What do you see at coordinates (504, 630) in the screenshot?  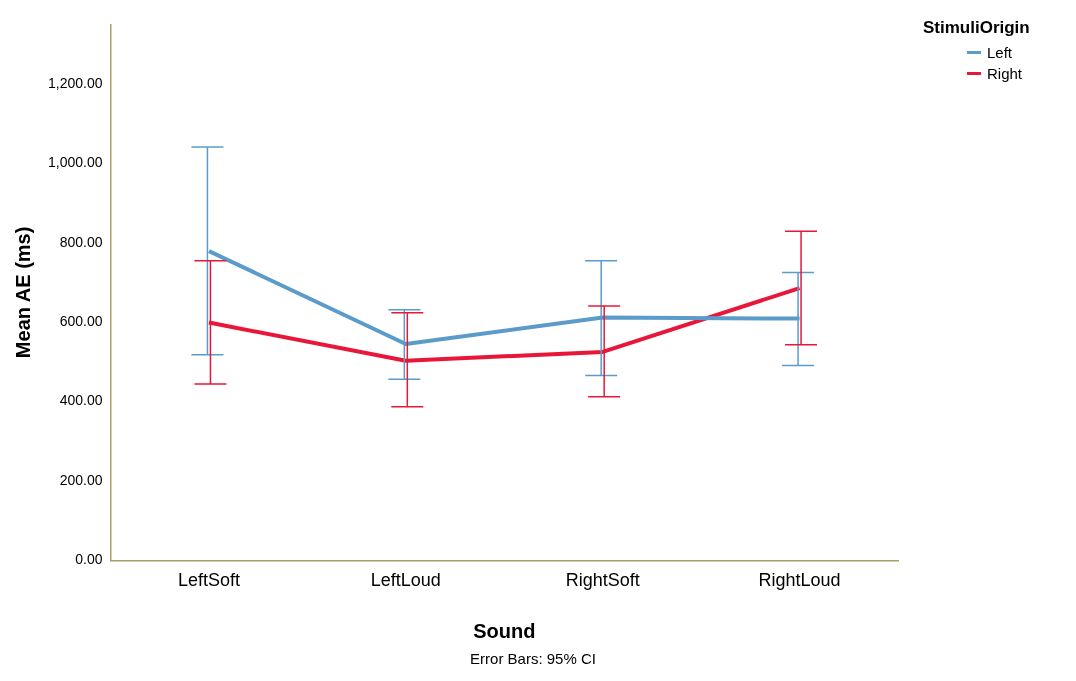 I see `x-axis-title: Sound` at bounding box center [504, 630].